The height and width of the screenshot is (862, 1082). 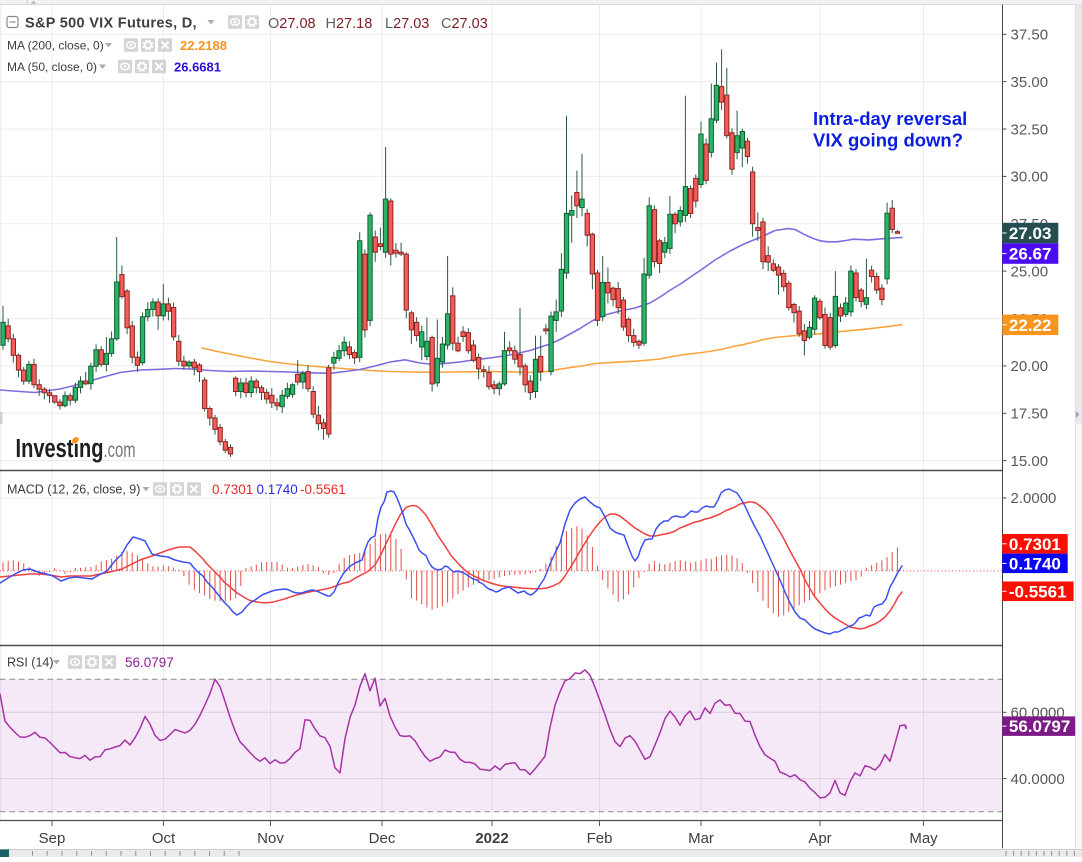 What do you see at coordinates (52, 838) in the screenshot?
I see `svg-text: Sep` at bounding box center [52, 838].